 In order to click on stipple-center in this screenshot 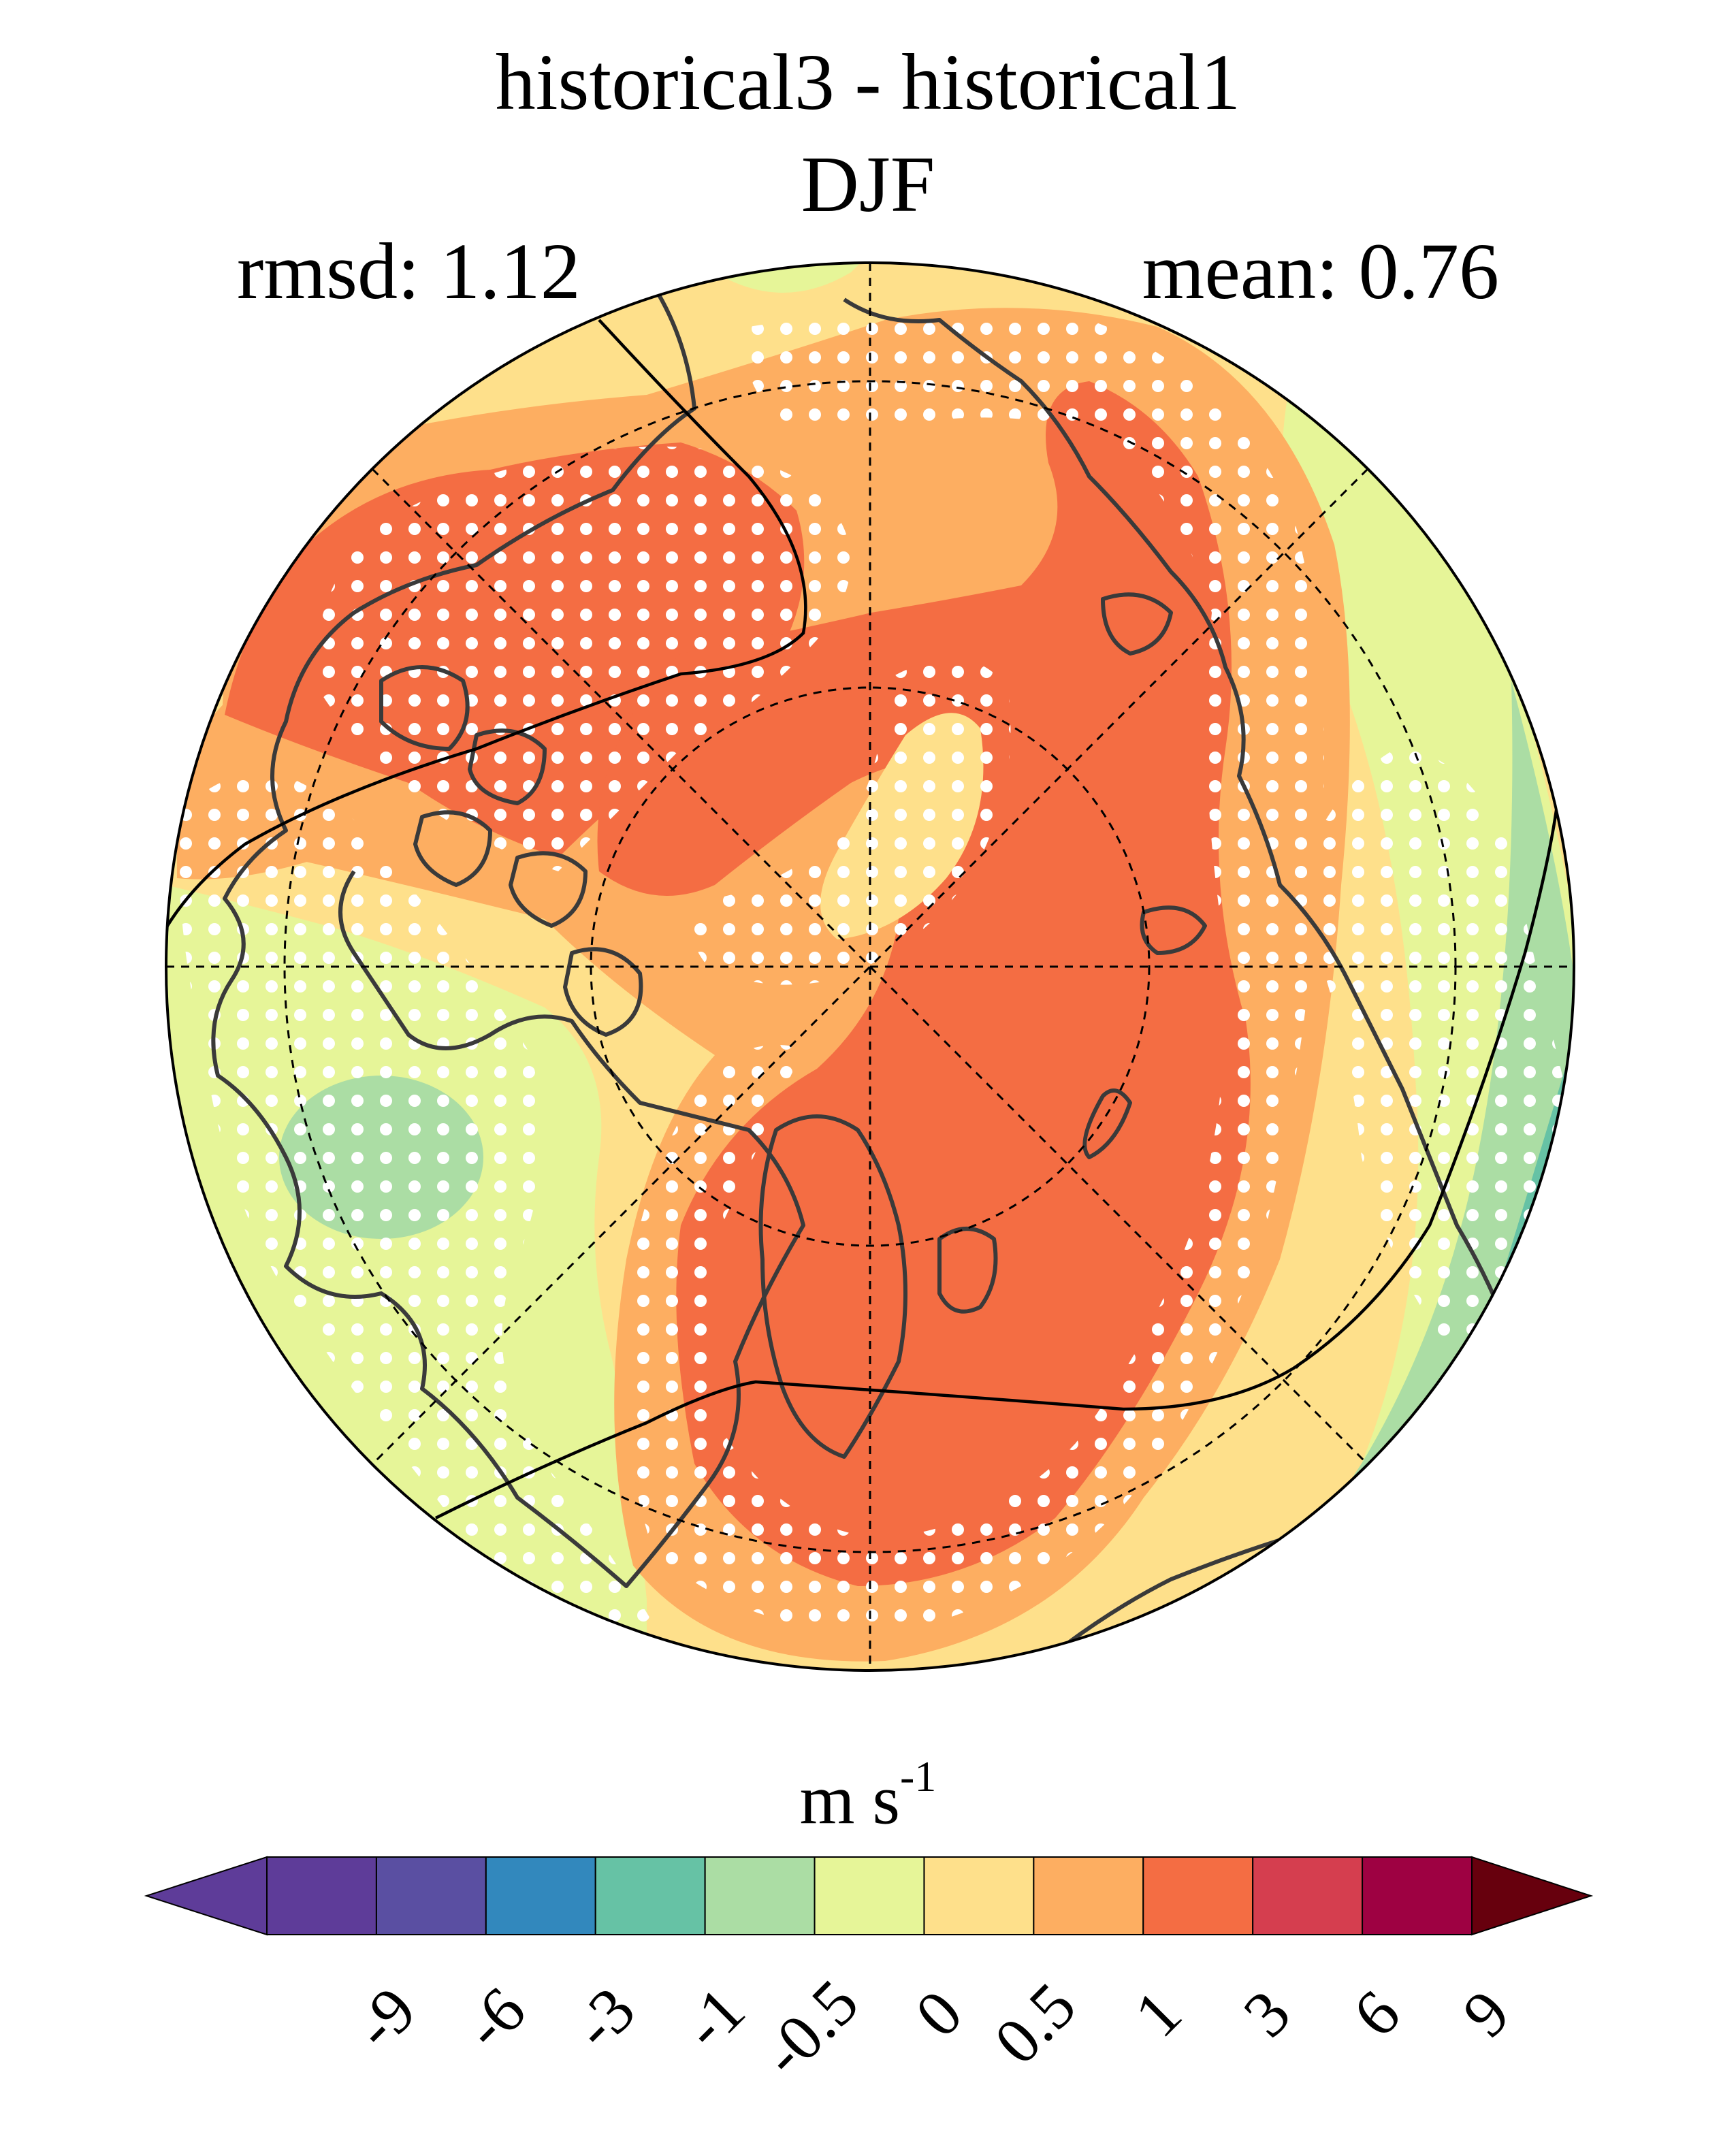, I will do `click(851, 821)`.